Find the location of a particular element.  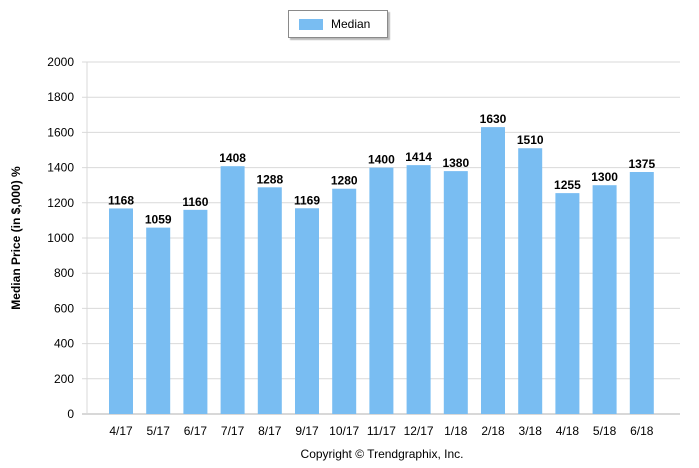

legend: Median is located at coordinates (338, 24).